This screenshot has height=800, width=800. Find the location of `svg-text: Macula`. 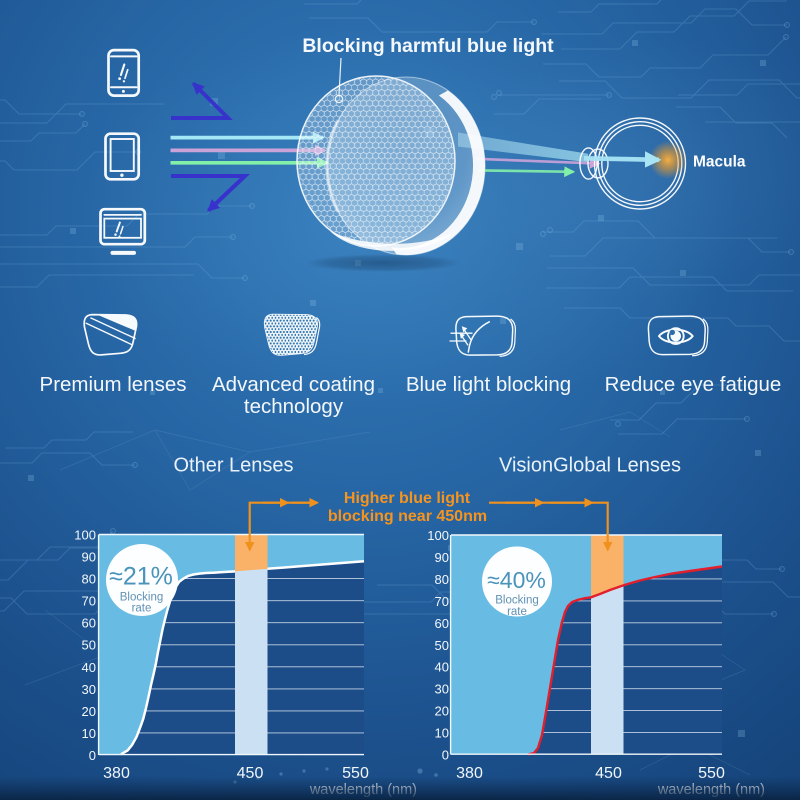

svg-text: Macula is located at coordinates (719, 162).